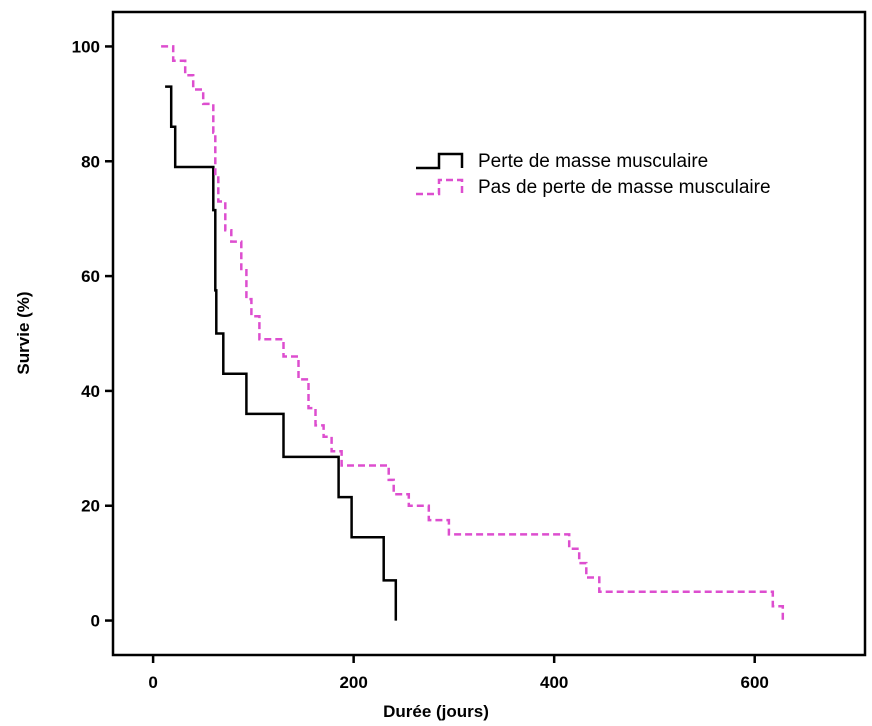 This screenshot has height=726, width=872. What do you see at coordinates (92, 334) in the screenshot?
I see `y-axis-ticks: 0 20 40 60 80 100` at bounding box center [92, 334].